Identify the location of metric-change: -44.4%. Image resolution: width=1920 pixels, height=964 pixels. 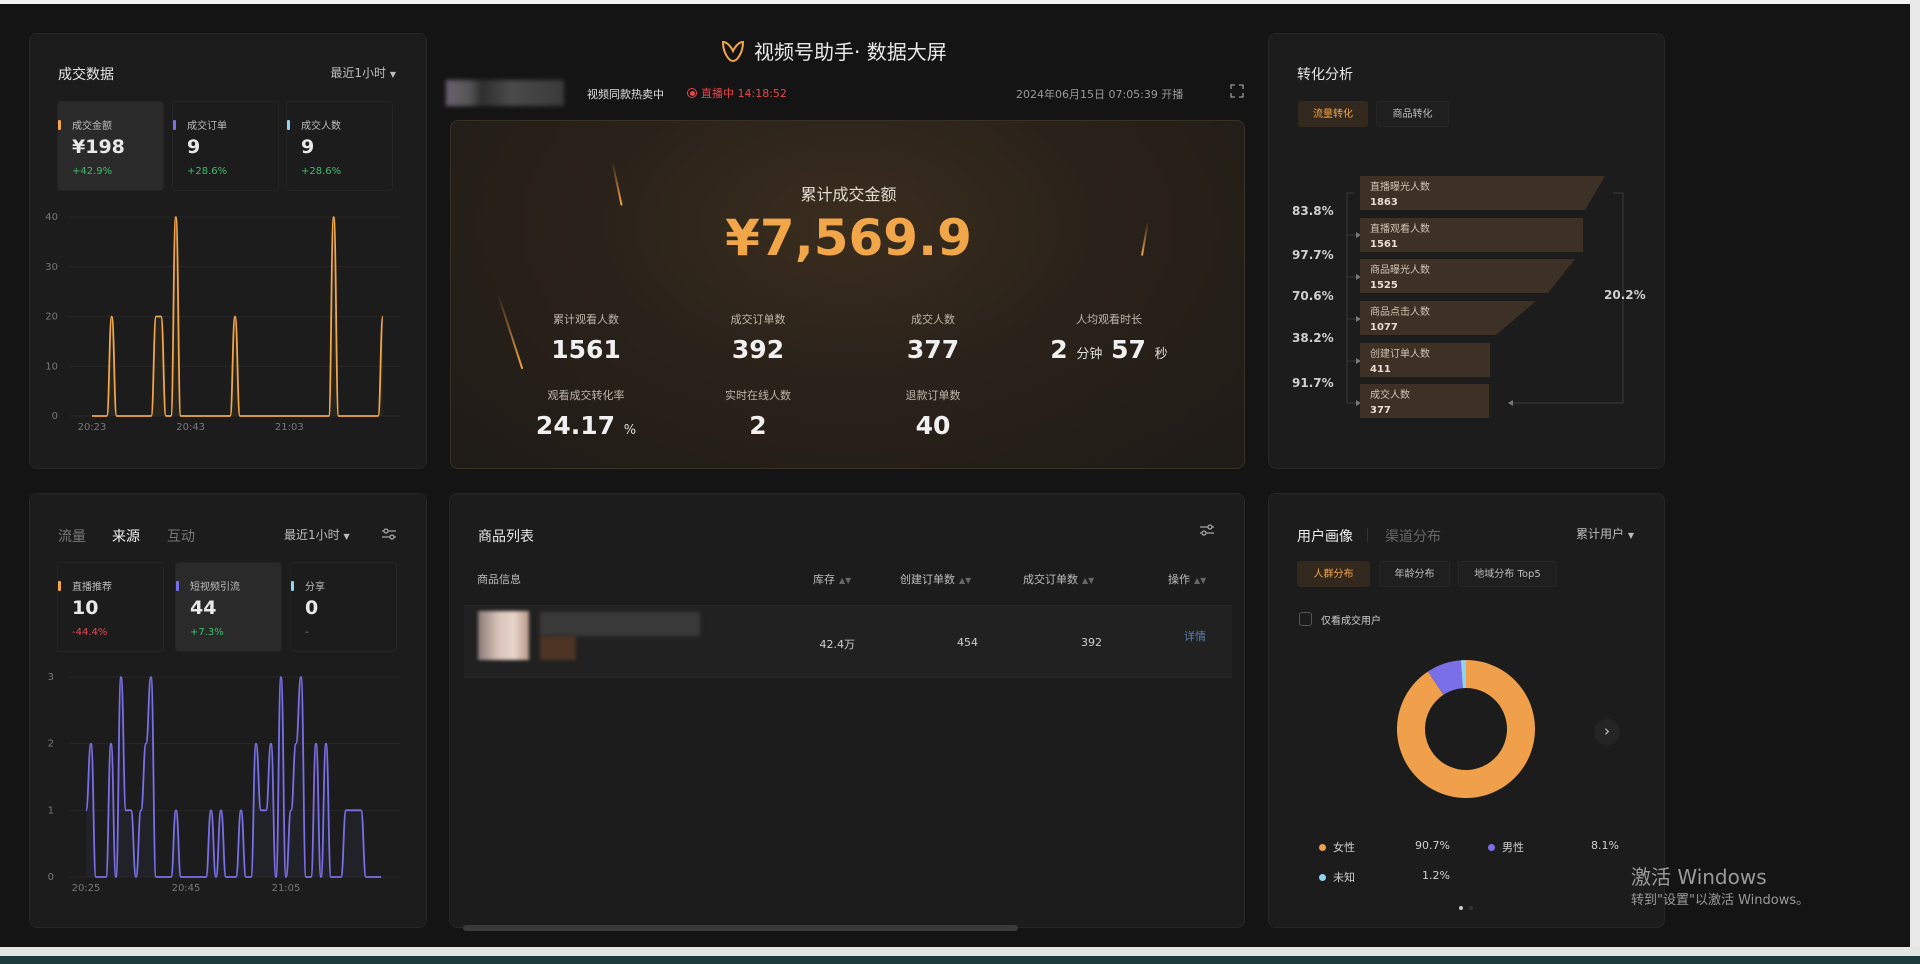
(90, 632).